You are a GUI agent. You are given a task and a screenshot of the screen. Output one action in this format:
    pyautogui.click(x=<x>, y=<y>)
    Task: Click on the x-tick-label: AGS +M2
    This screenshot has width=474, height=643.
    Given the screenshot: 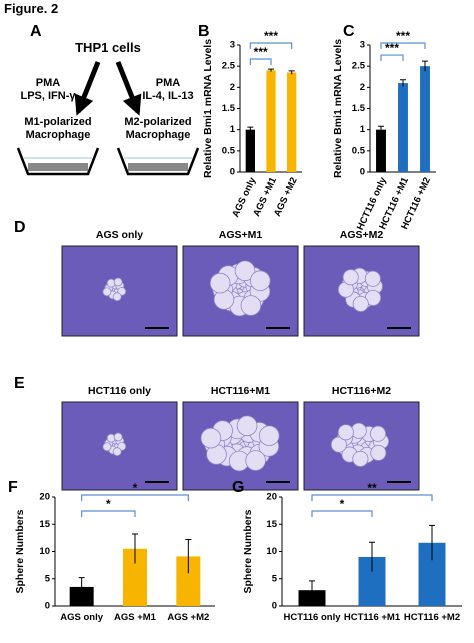 What is the action you would take?
    pyautogui.click(x=188, y=617)
    